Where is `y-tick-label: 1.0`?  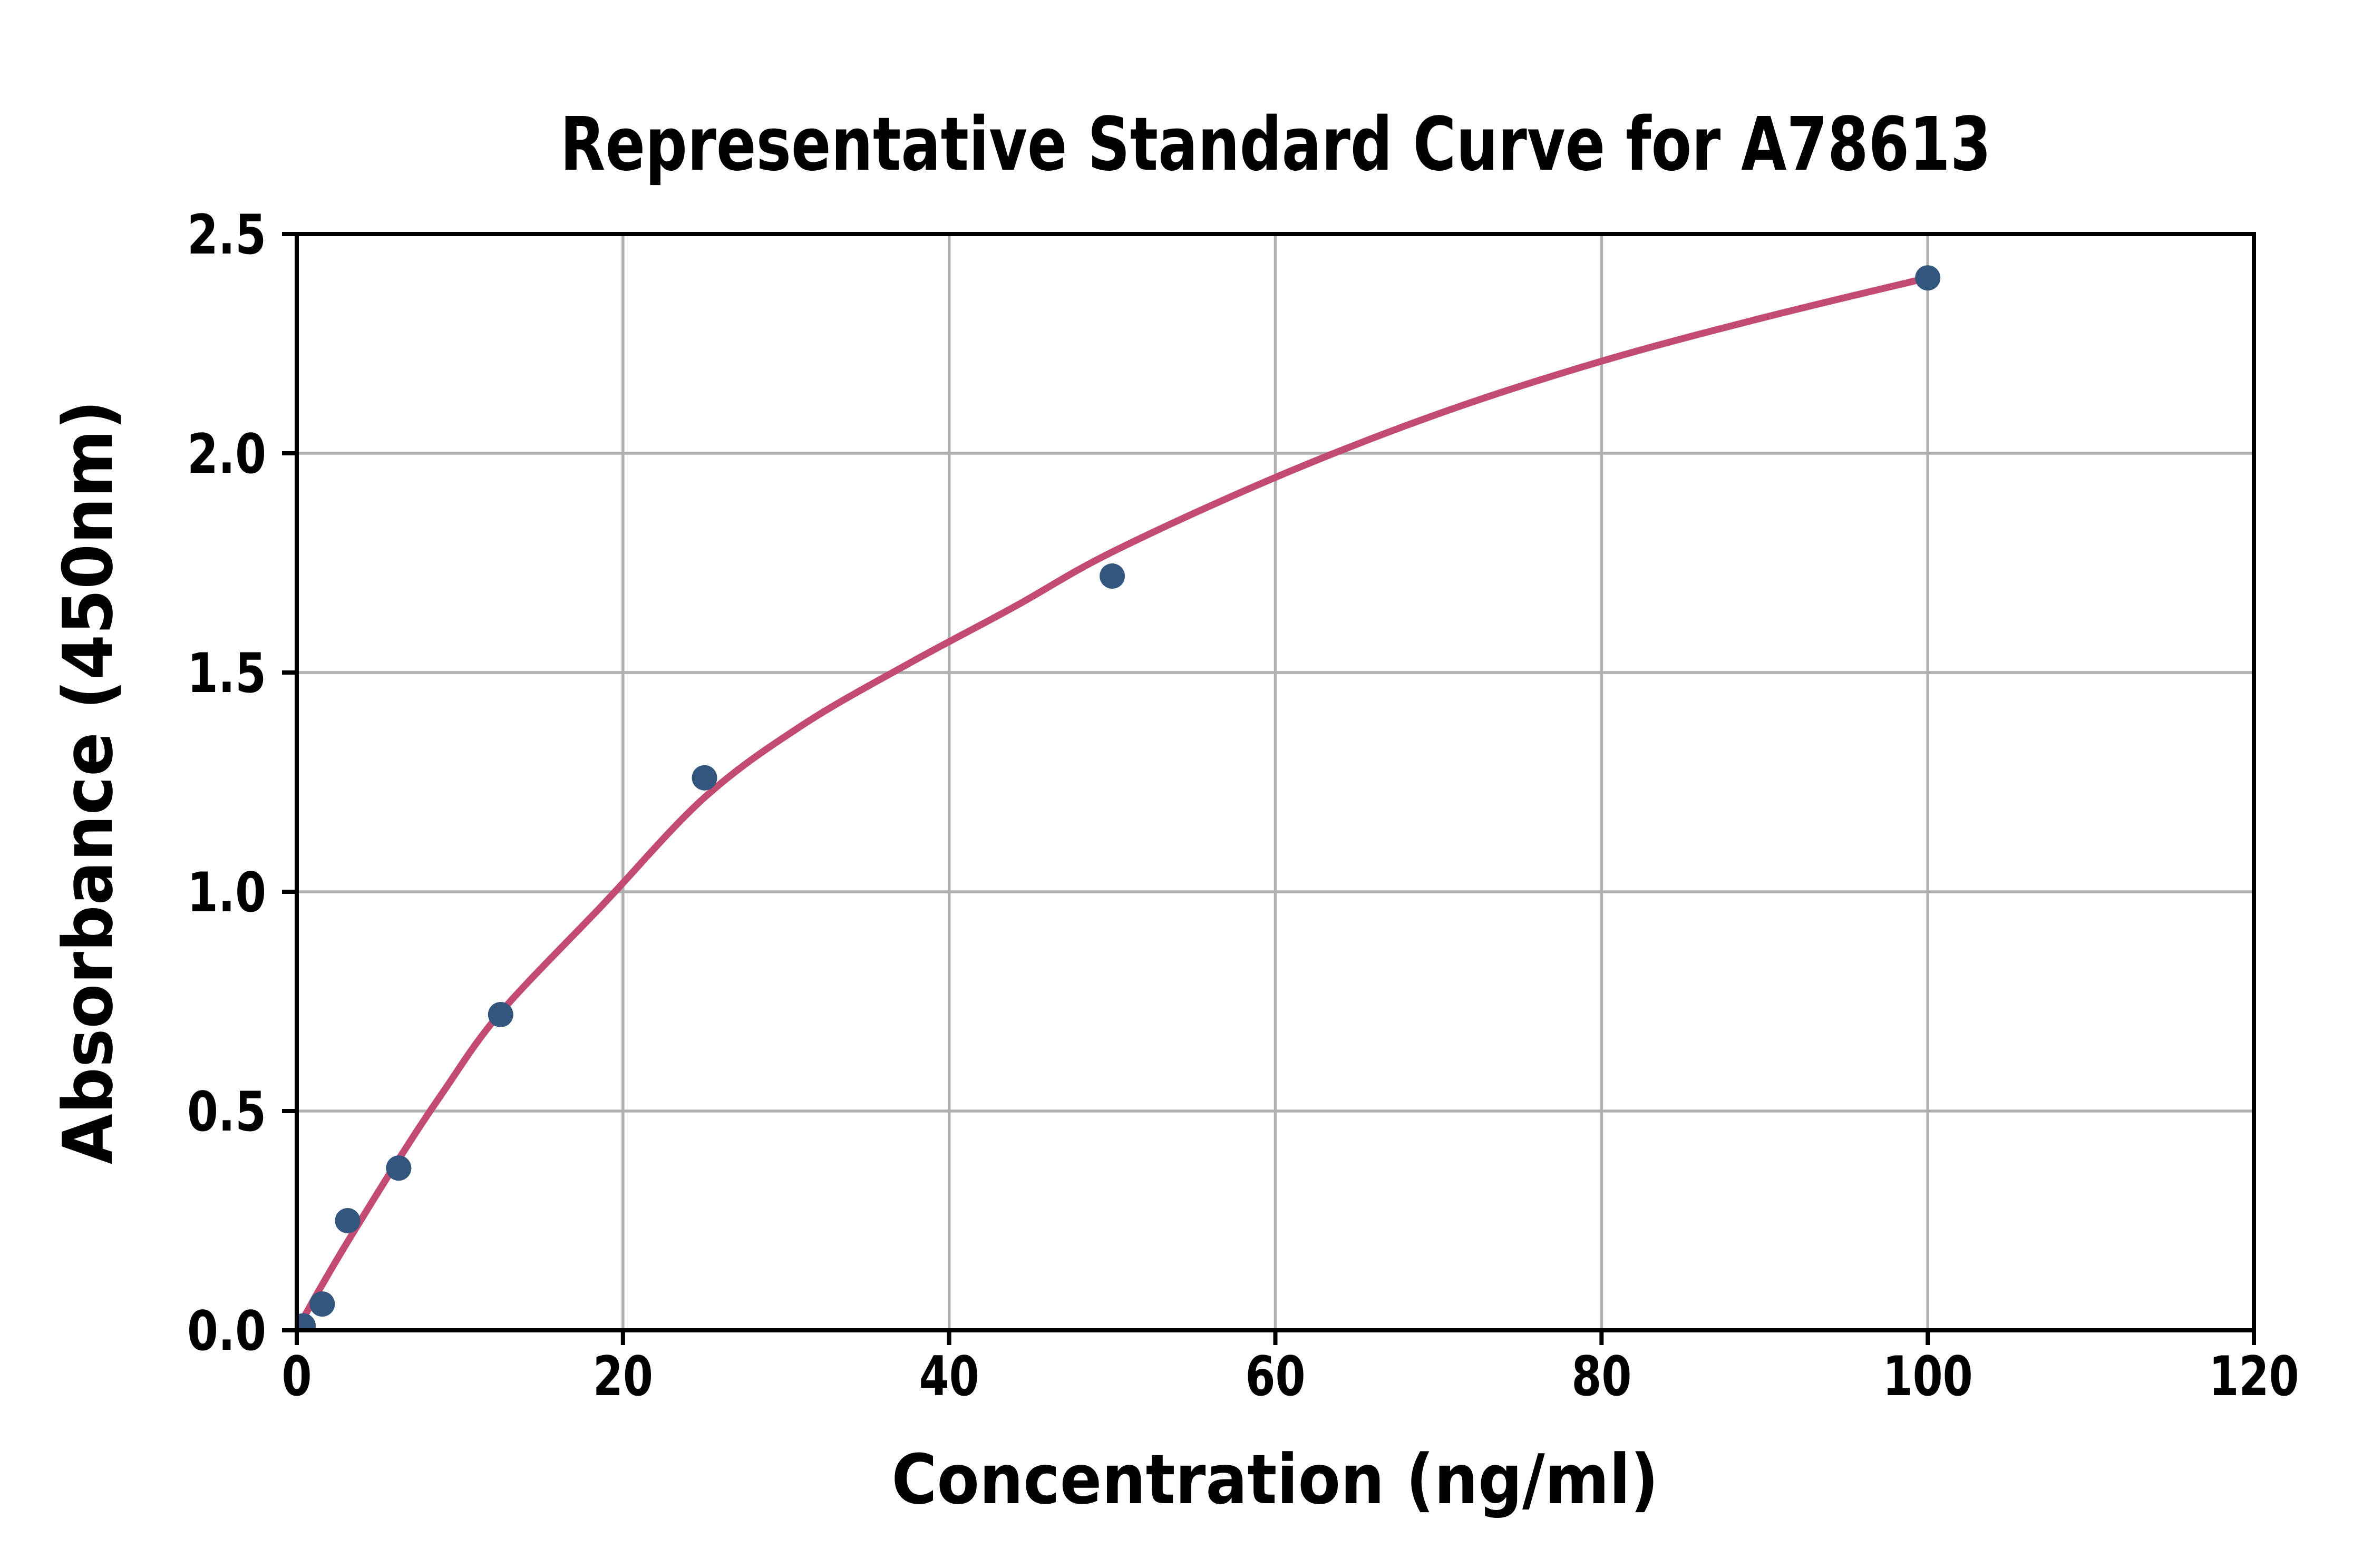 y-tick-label: 1.0 is located at coordinates (226, 893).